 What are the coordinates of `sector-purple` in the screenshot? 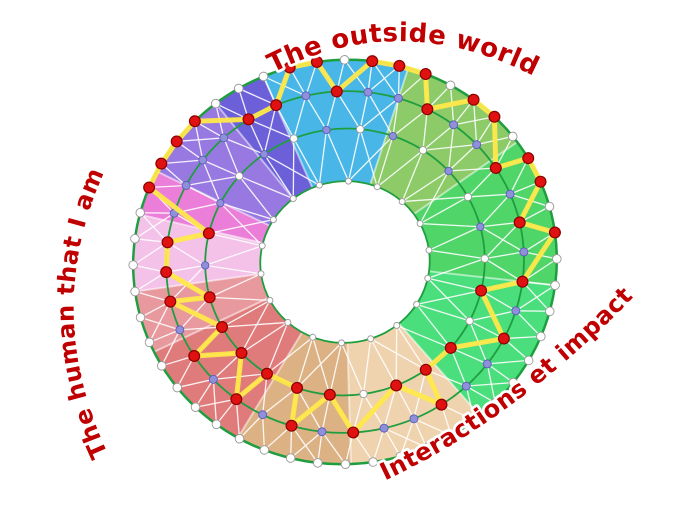 It's located at (225, 164).